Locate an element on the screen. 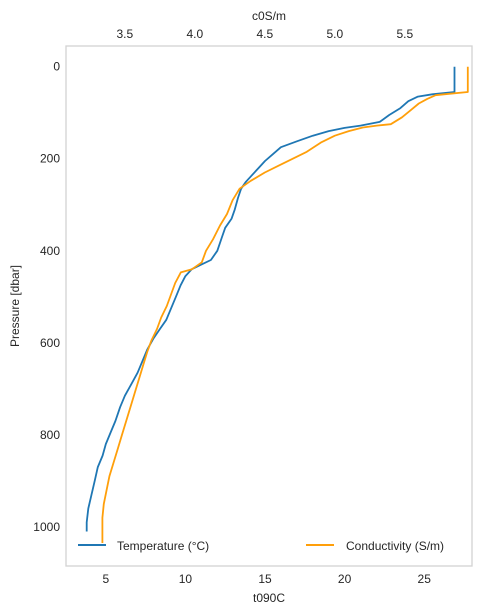  y-axis-label: Pressure [dbar] is located at coordinates (15, 306).